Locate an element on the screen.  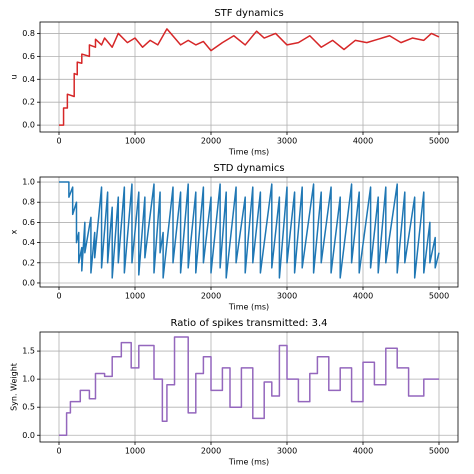
y-axis-label: Syn. Weight is located at coordinates (14, 387).